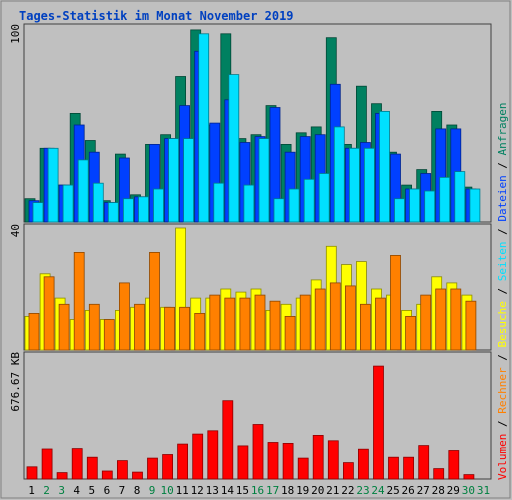  Describe the element at coordinates (362, 490) in the screenshot. I see `x-tick-label: 23` at that location.